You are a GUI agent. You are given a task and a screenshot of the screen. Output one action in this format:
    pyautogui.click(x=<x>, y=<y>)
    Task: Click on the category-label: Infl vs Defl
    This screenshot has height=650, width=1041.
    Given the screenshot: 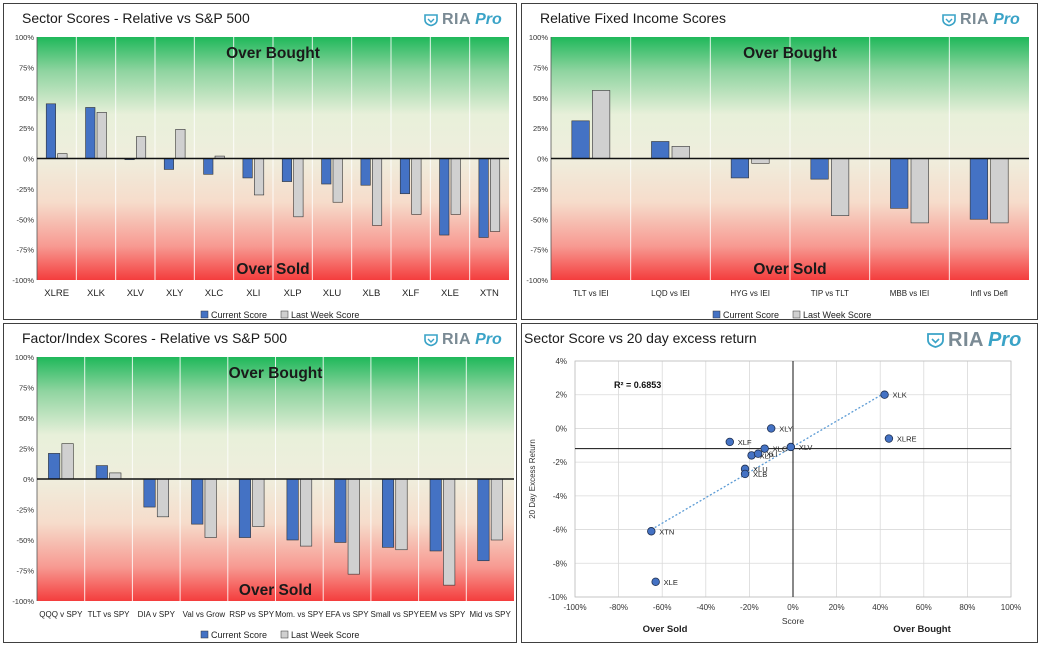 What is the action you would take?
    pyautogui.click(x=989, y=293)
    